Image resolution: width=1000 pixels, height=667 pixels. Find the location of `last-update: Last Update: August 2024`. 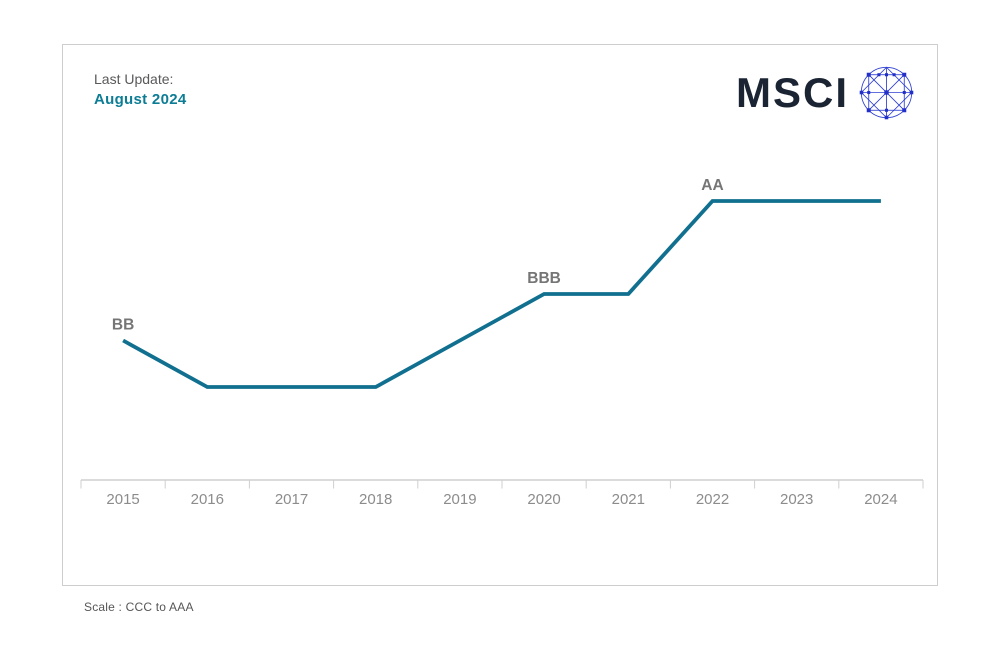

last-update: Last Update: August 2024 is located at coordinates (140, 89).